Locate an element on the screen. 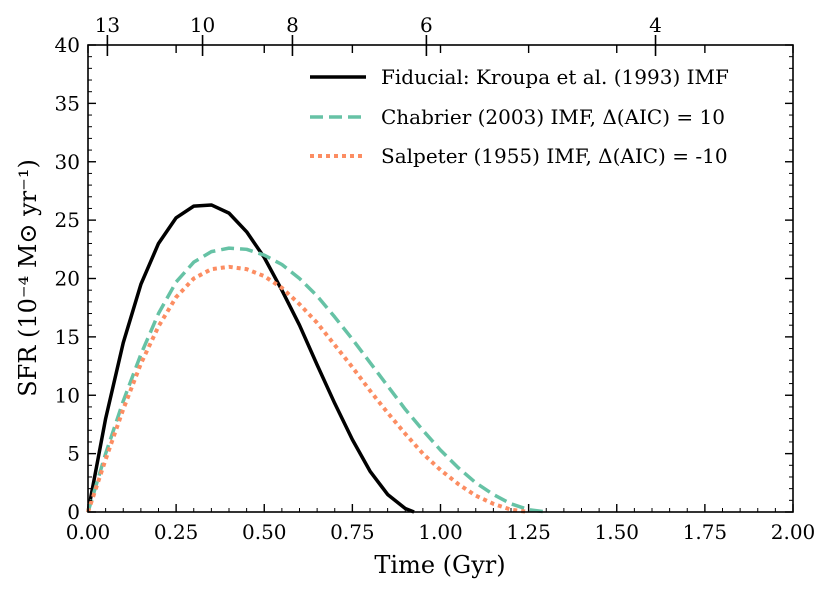 This screenshot has width=830, height=595. legend-label-chabrier: Chabrier (2003) IMF, Δ(AIC) = 10 is located at coordinates (553, 117).